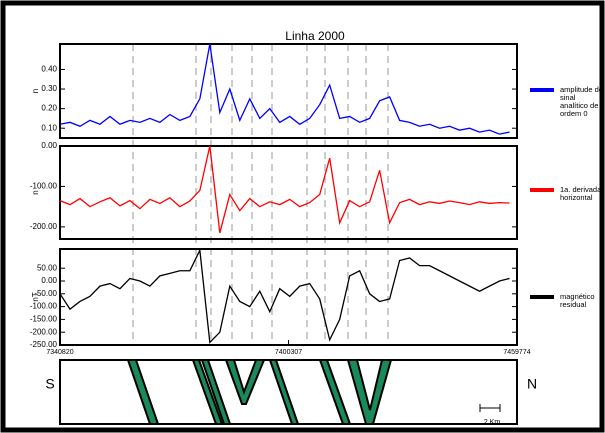 The height and width of the screenshot is (433, 605). I want to click on x-tick-label: 7459774, so click(516, 352).